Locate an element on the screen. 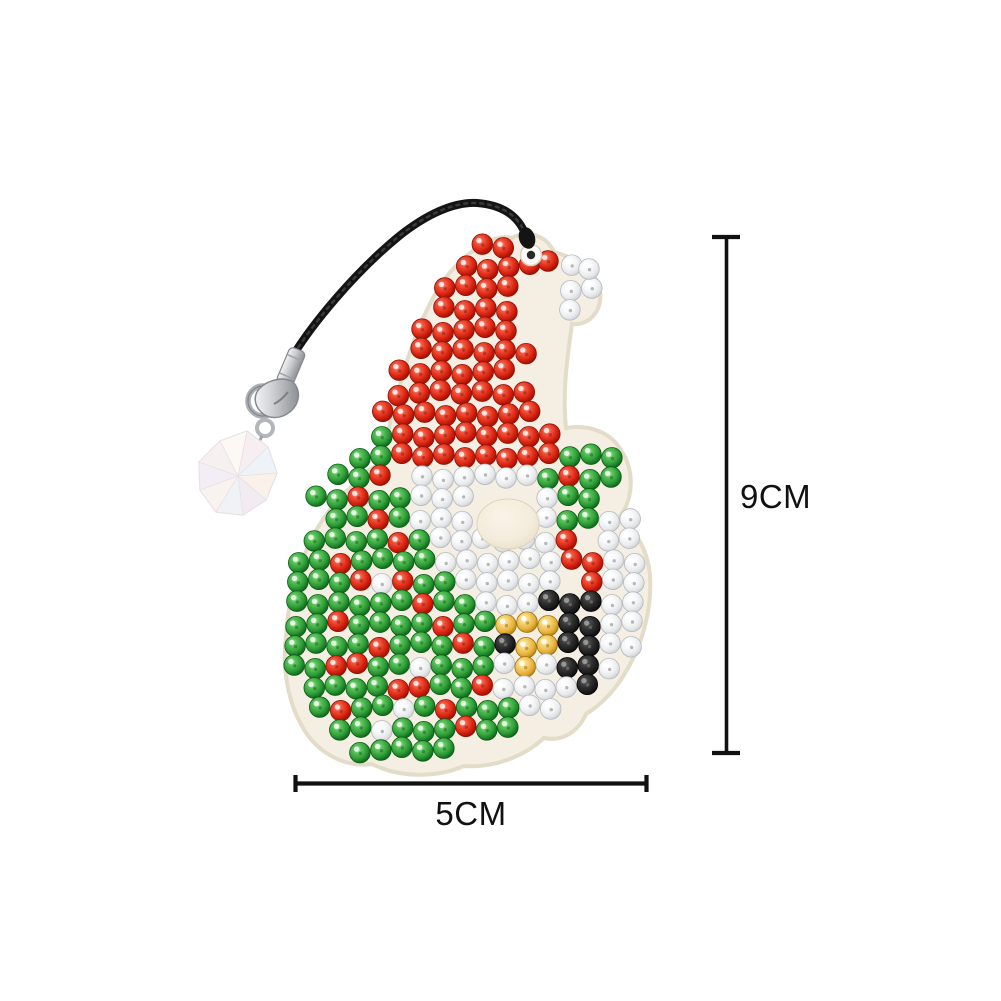 This screenshot has width=1001, height=1001. width-dimension-label: 5CM is located at coordinates (470, 813).